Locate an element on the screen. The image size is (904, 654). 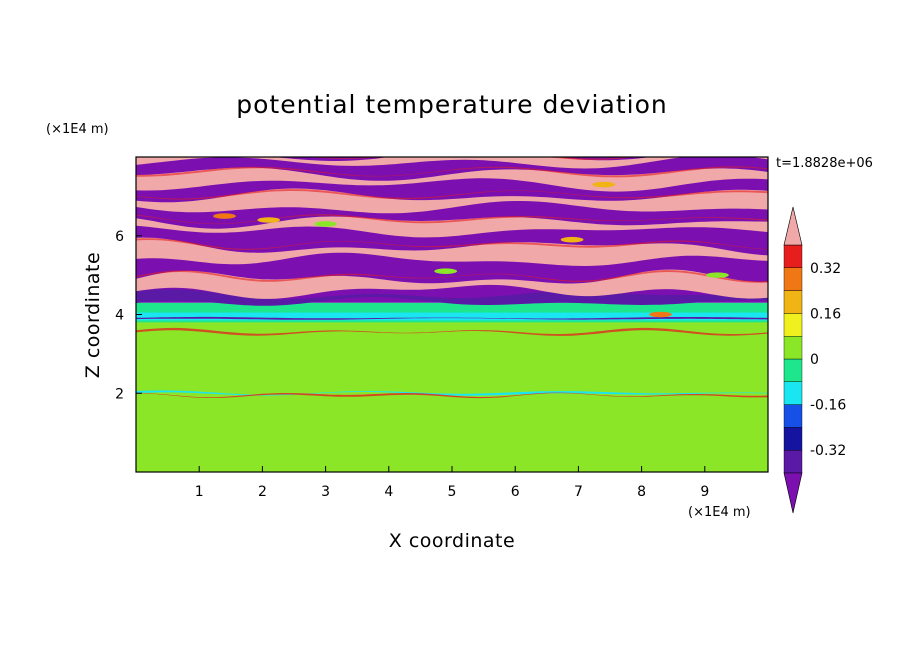
x-axis-label: X coordinate is located at coordinates (452, 541).